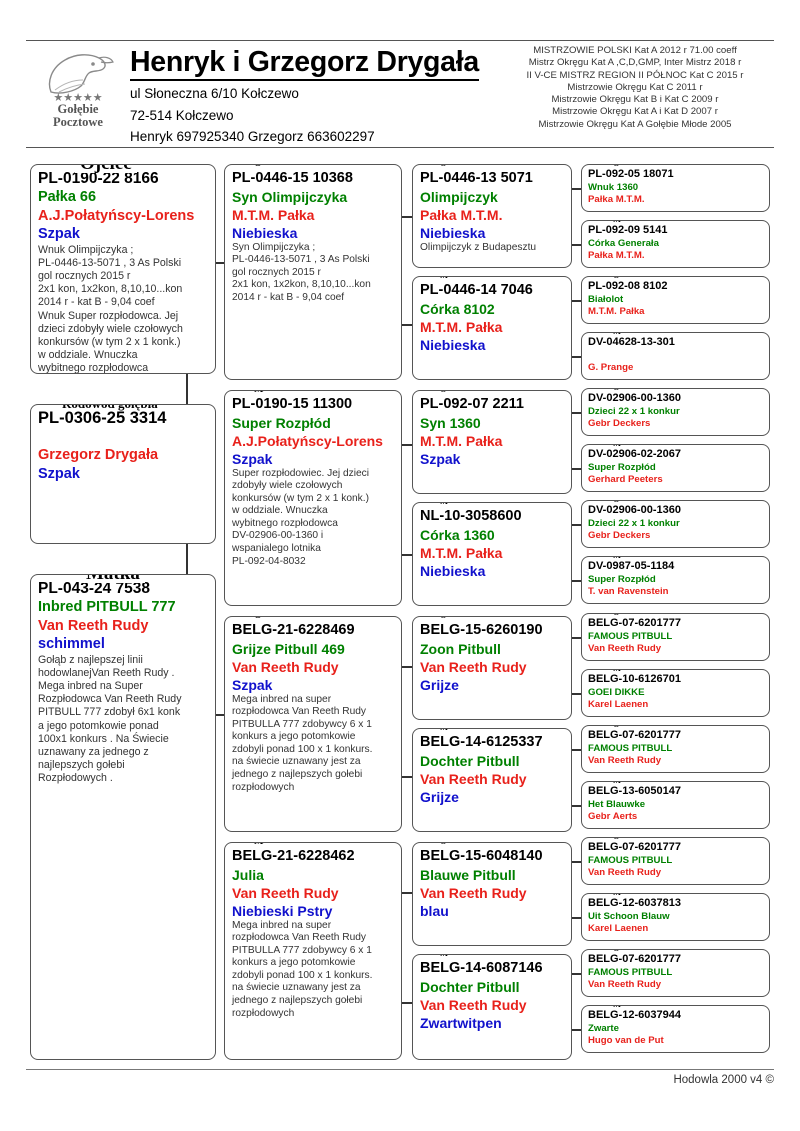 This screenshot has height=1131, width=800. What do you see at coordinates (450, 422) in the screenshot?
I see `bird-name: Syn 1360` at bounding box center [450, 422].